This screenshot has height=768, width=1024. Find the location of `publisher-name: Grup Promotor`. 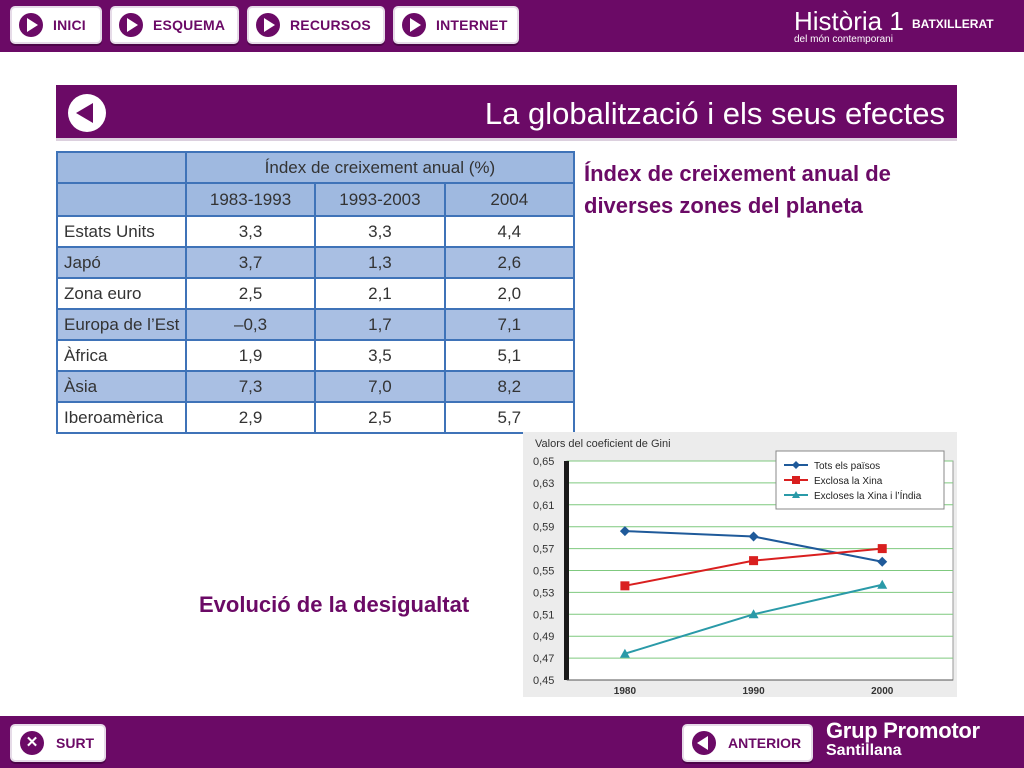

publisher-name: Grup Promotor is located at coordinates (903, 730).